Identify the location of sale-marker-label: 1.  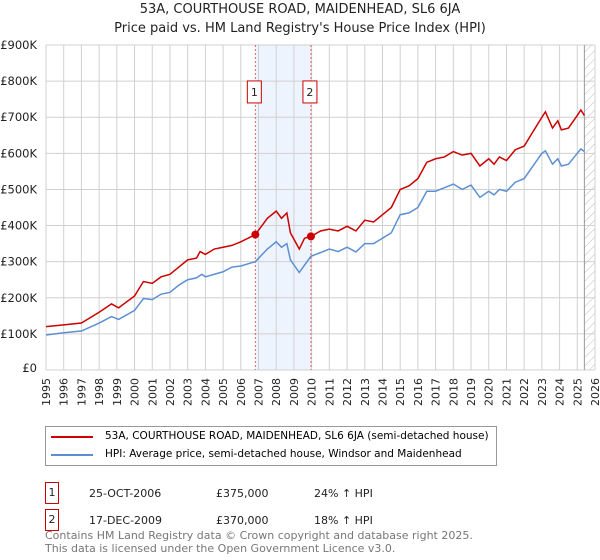
(254, 92).